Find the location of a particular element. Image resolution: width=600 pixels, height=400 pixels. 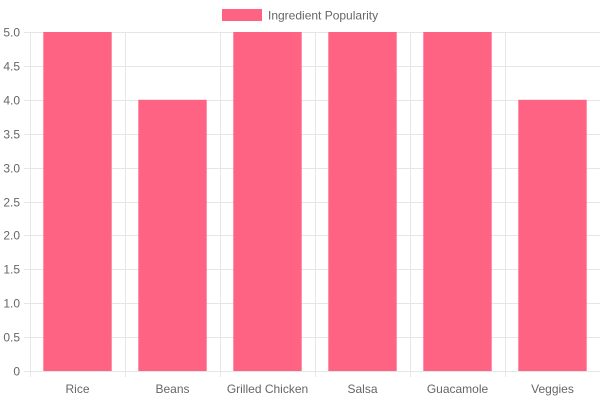

y-axis-ticks: 0 0.5 1.0 1.5 2.0 2.5 3.0 3.5 4.0 4.5 5.0 is located at coordinates (11, 202).